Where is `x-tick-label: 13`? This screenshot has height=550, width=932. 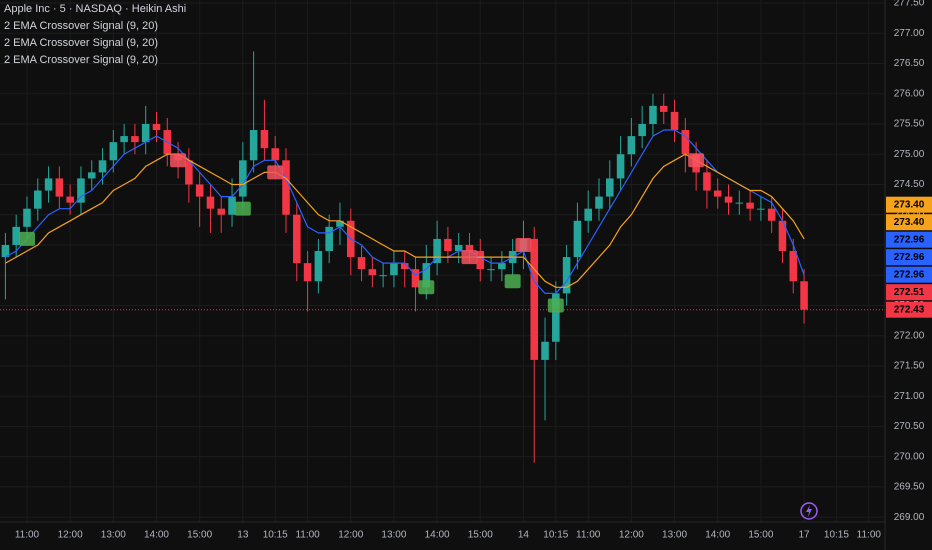
x-tick-label: 13 is located at coordinates (243, 535).